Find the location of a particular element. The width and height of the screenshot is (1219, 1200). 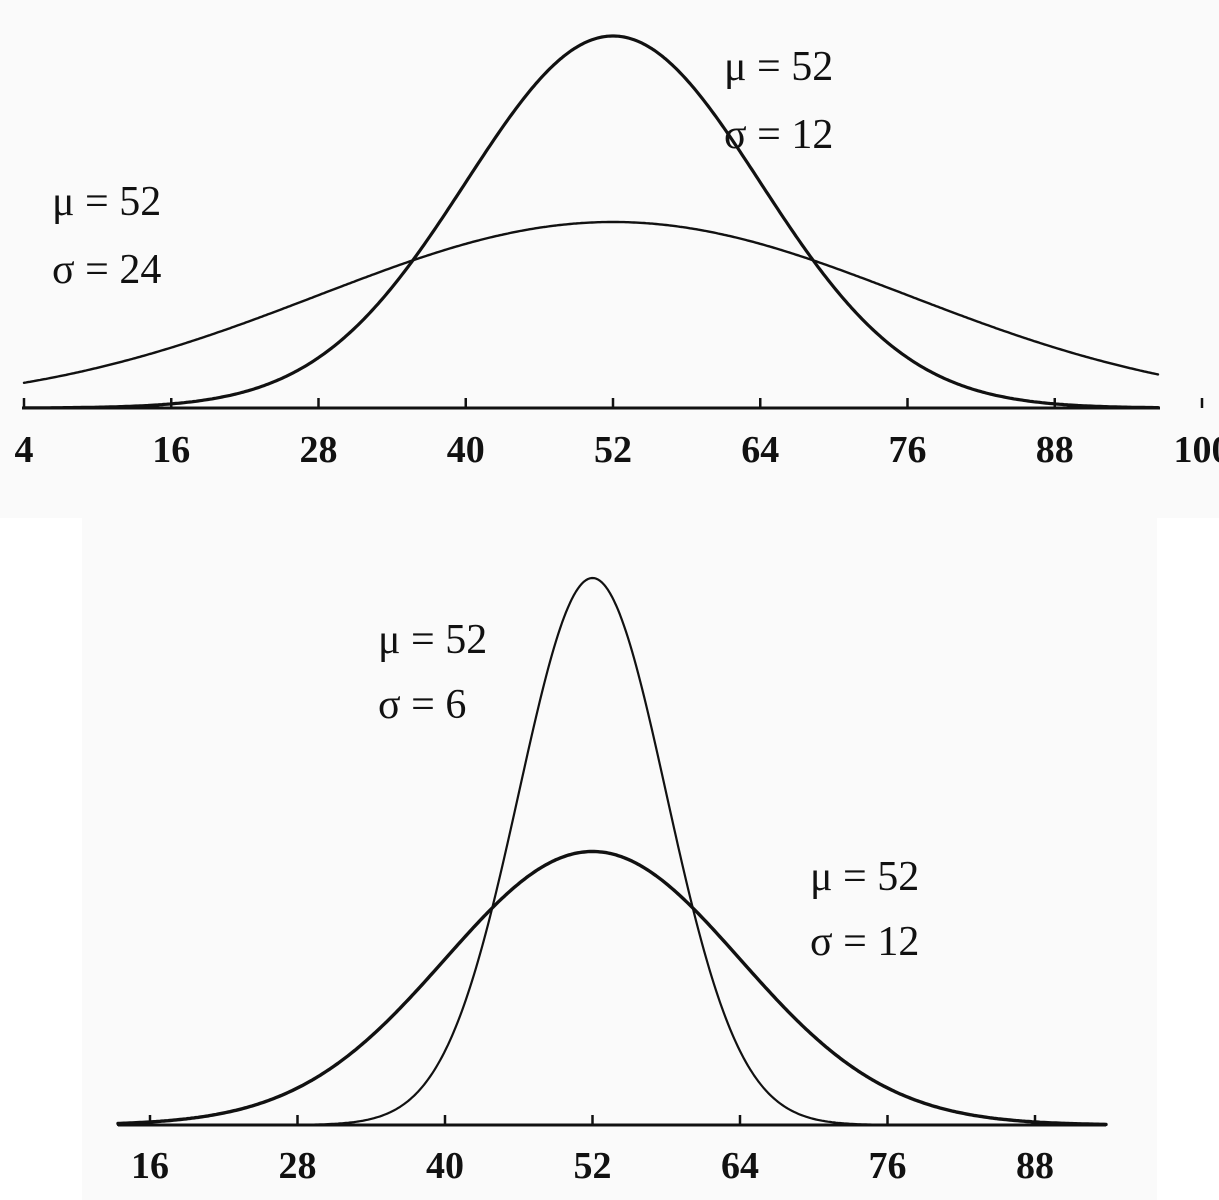

curve-label-sigma: σ = 6 is located at coordinates (422, 705).